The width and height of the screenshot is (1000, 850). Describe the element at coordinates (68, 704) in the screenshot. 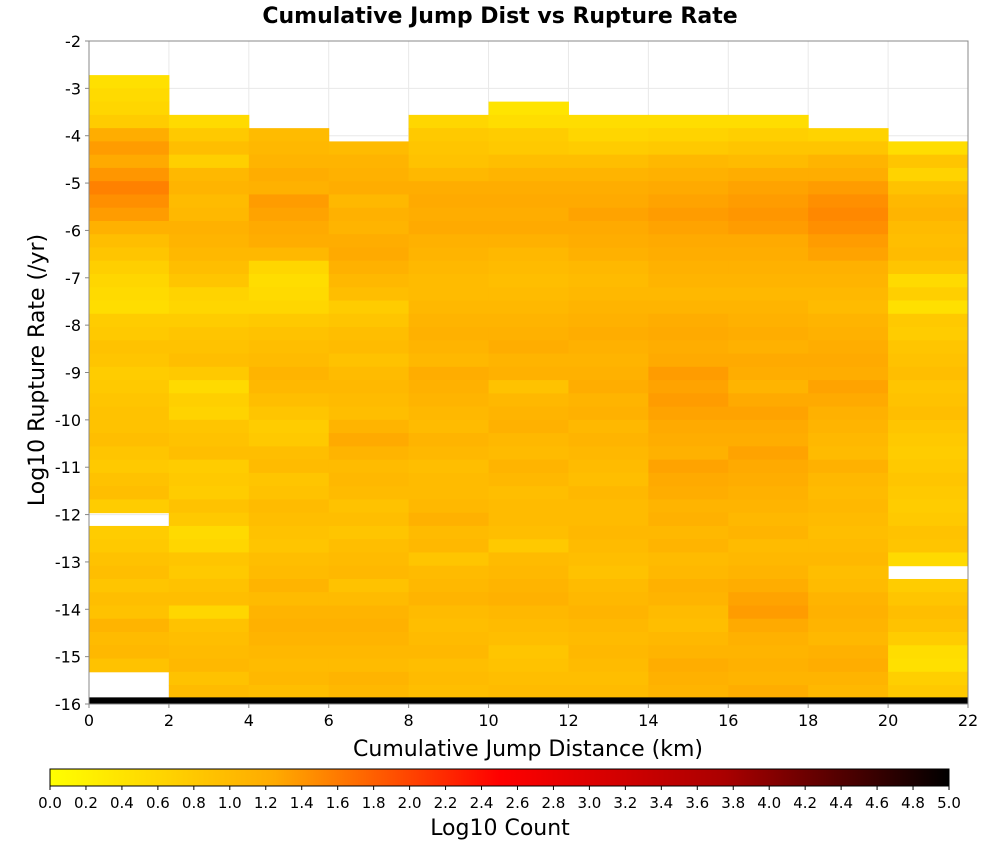

I see `y-tick-label: -16` at that location.